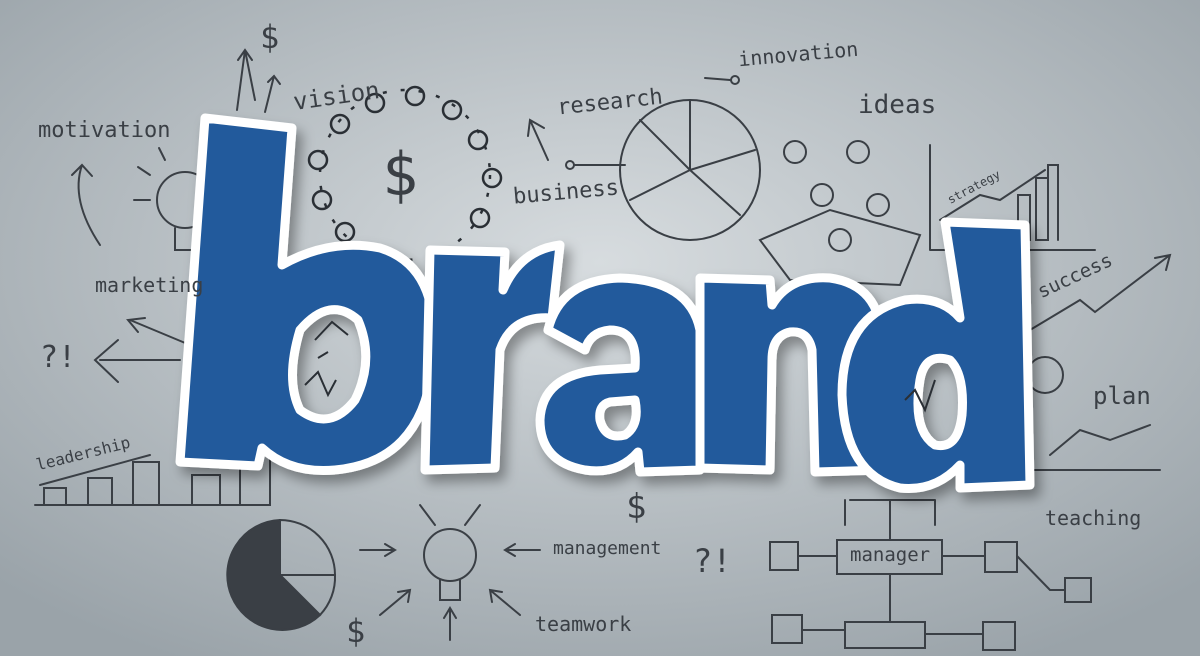 The width and height of the screenshot is (1200, 656). I want to click on word-teaching: teaching, so click(1093, 518).